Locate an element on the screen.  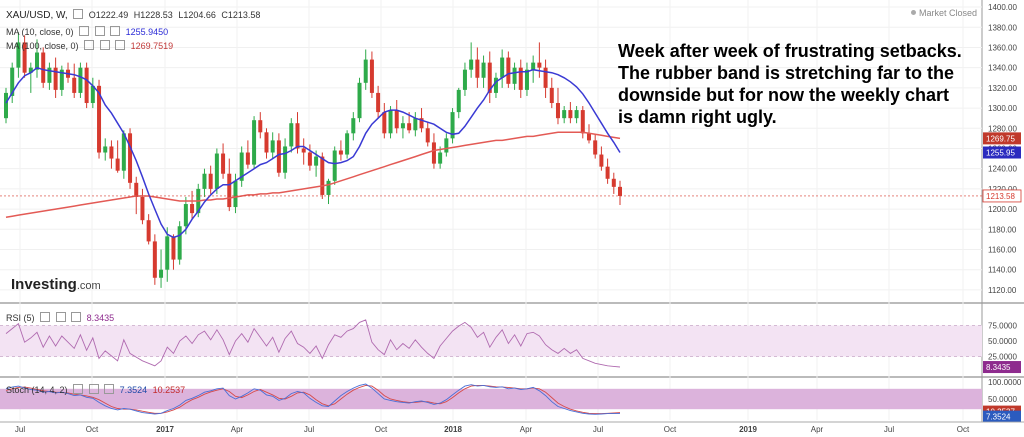
price-tick-label: 1380.00 is located at coordinates (1002, 27).